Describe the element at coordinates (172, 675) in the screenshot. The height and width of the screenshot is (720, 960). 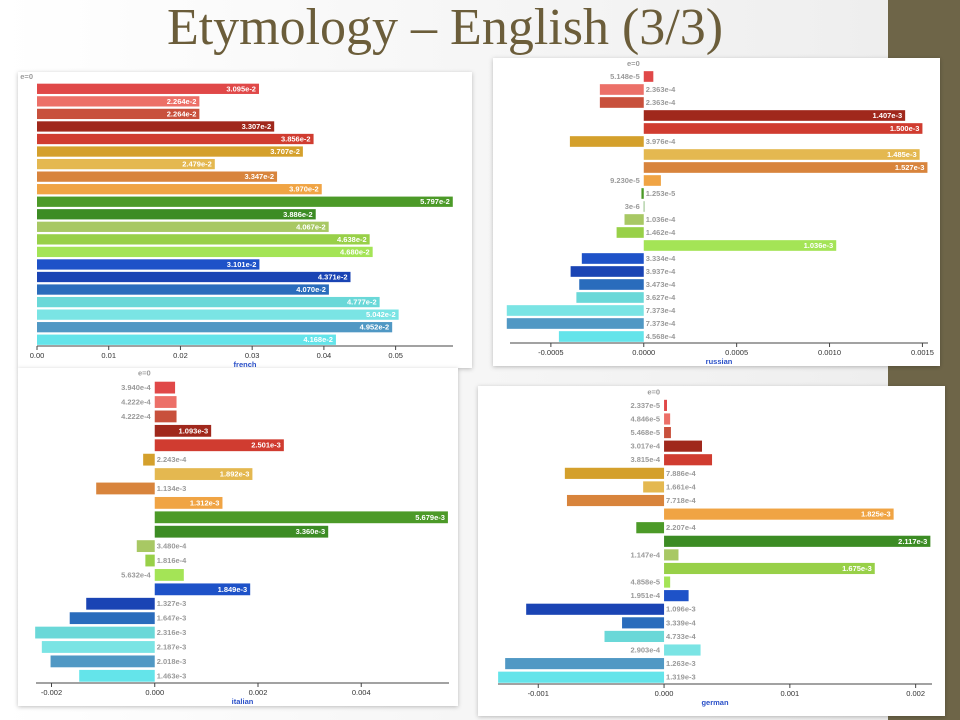
I see `value-label: 1.463e-3` at that location.